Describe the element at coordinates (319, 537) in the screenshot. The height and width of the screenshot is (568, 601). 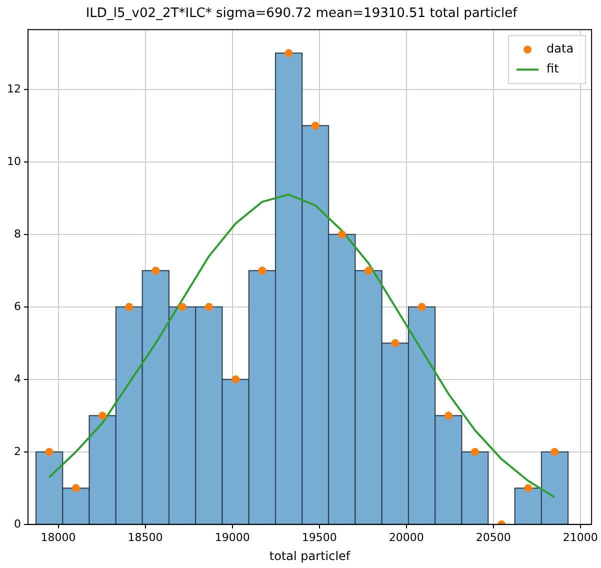
I see `x-tick-label: 19500` at that location.